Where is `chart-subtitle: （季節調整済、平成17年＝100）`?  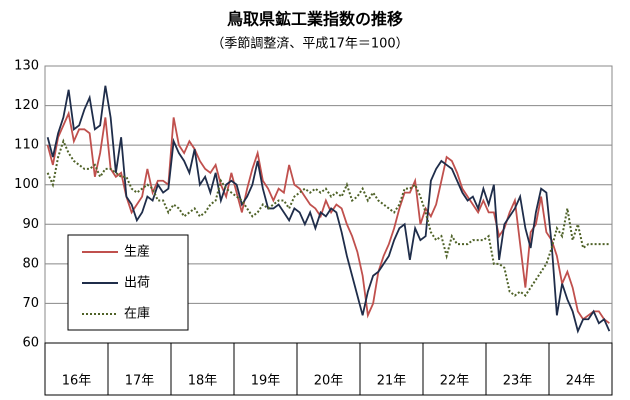
chart-subtitle: （季節調整済、平成17年＝100） is located at coordinates (309, 44).